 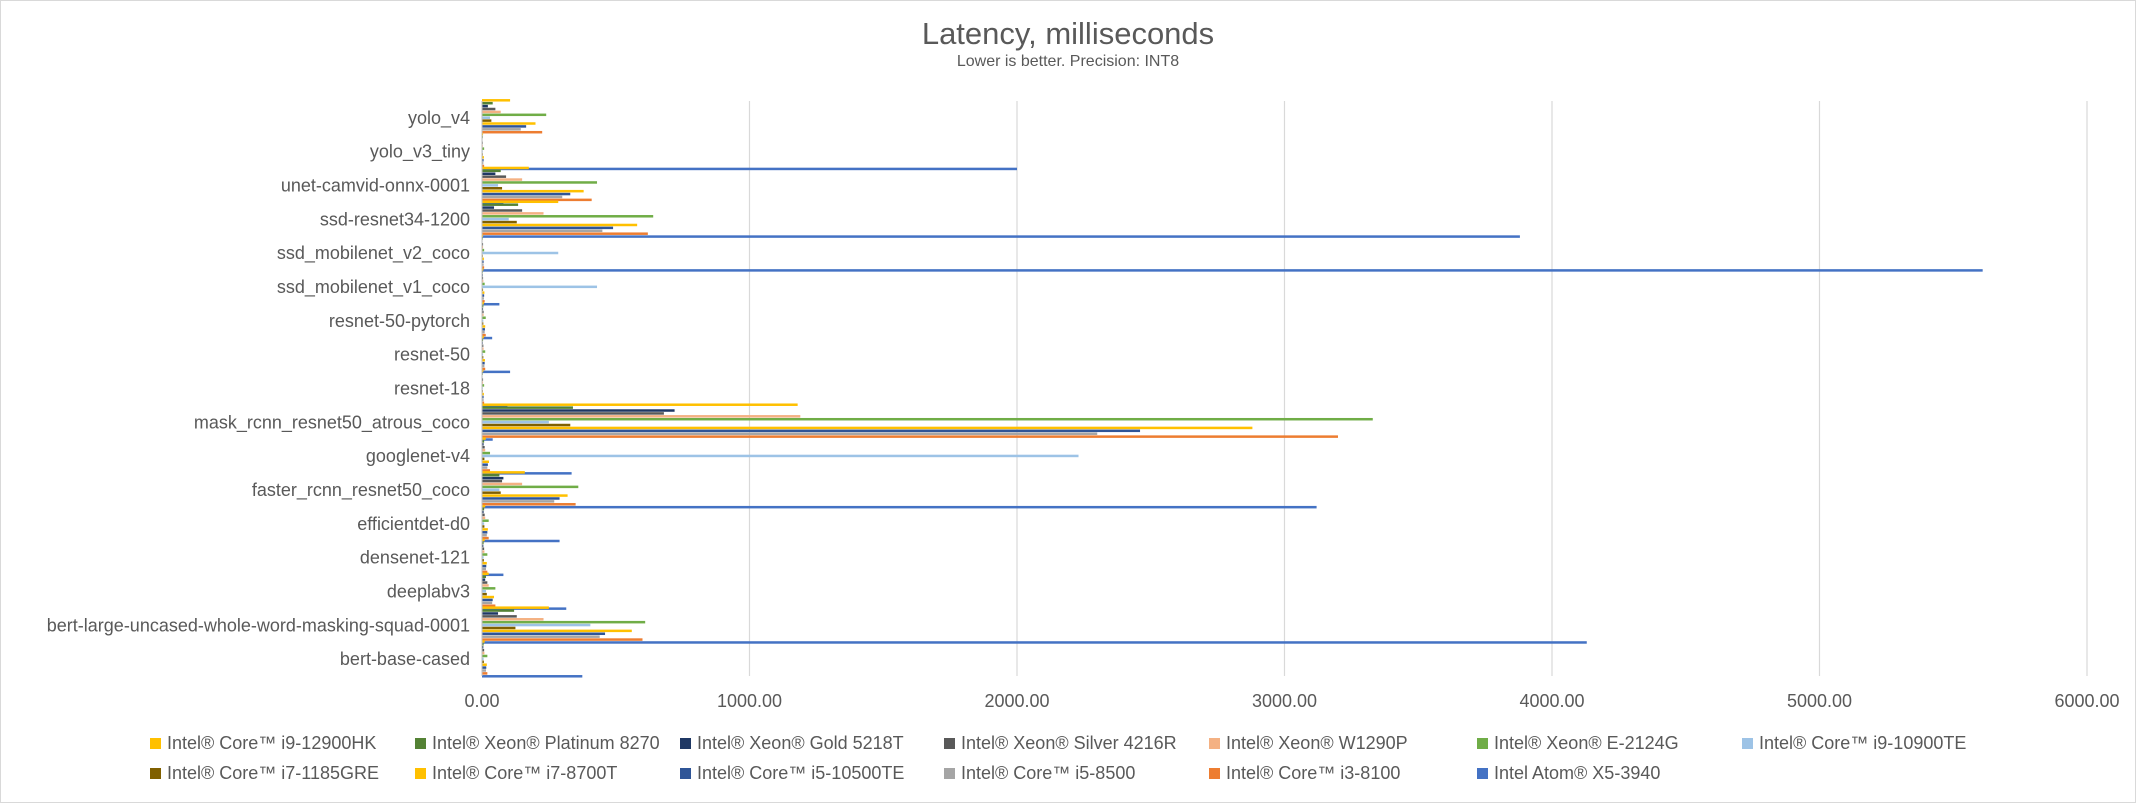 I want to click on x-tick-label: 5000.00, so click(x=1819, y=701).